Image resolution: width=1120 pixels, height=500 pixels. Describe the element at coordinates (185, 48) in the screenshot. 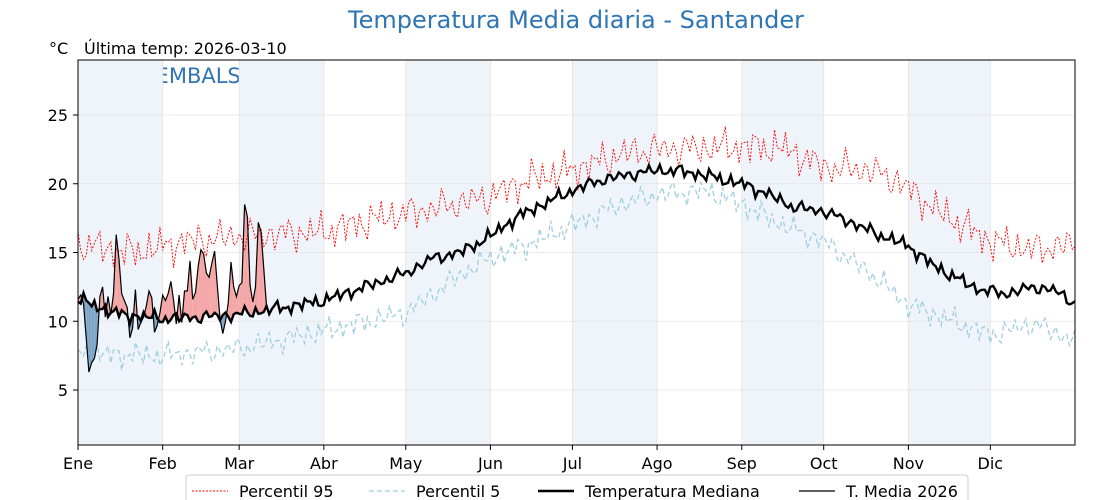

I see `last-temp-label: Última temp: 2026-03-10` at that location.